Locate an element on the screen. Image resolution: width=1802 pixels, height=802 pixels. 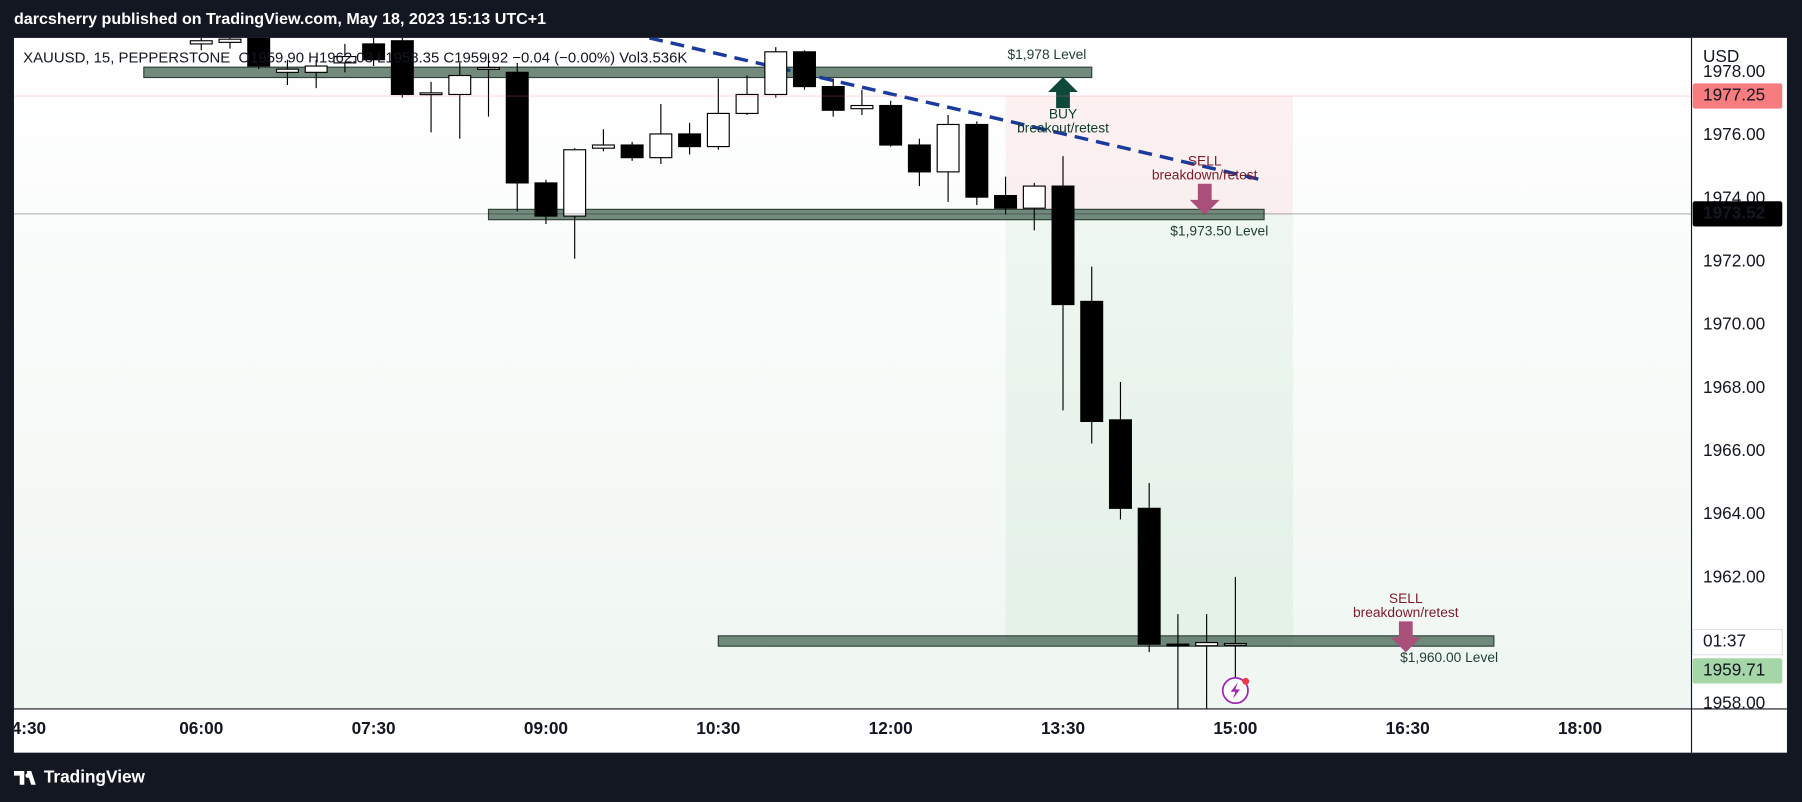
y-tick-label: 1978.00 is located at coordinates (1734, 71).